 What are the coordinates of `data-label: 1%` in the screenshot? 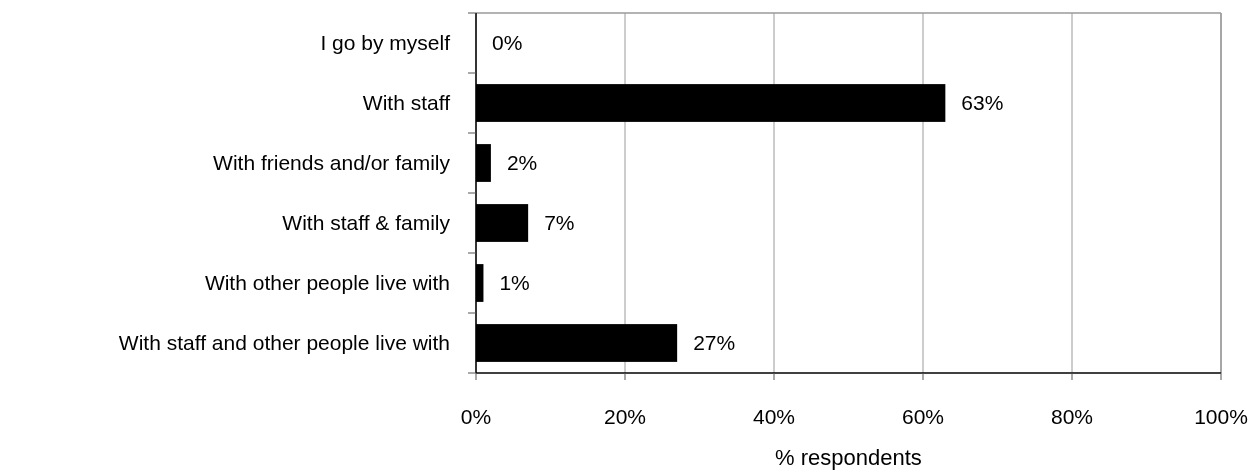 It's located at (514, 283).